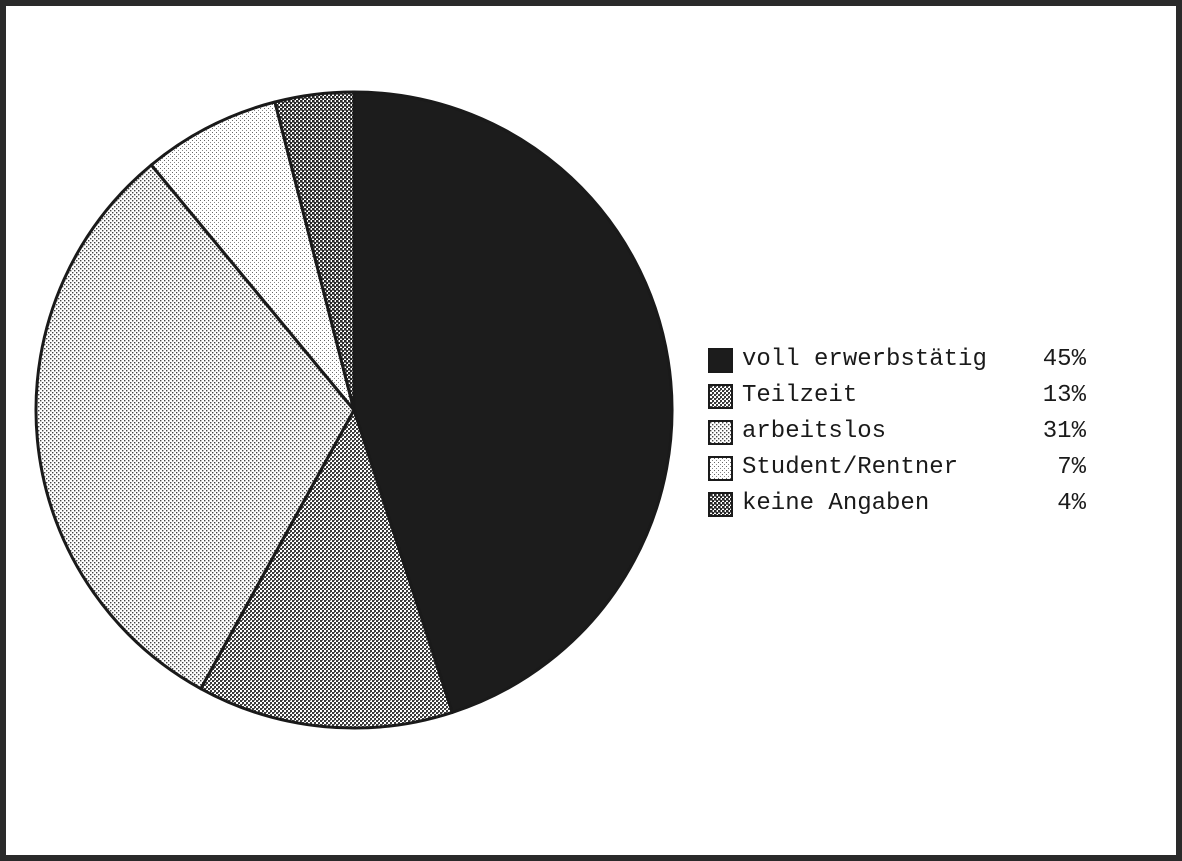  Describe the element at coordinates (1071, 503) in the screenshot. I see `legend-value: 4%` at that location.